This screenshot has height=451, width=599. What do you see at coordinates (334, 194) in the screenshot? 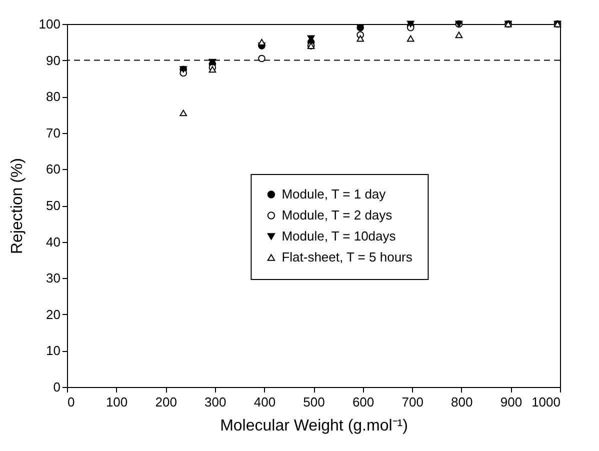
I see `legend-label: Module, T = 1 day` at bounding box center [334, 194].